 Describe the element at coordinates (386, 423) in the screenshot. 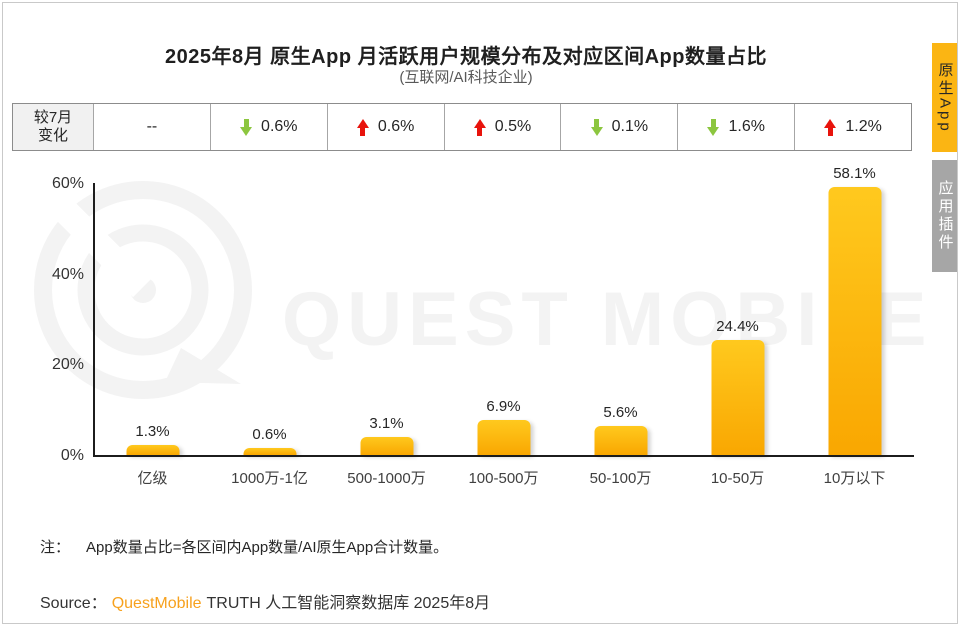

I see `bar-value-label: 3.1%` at that location.